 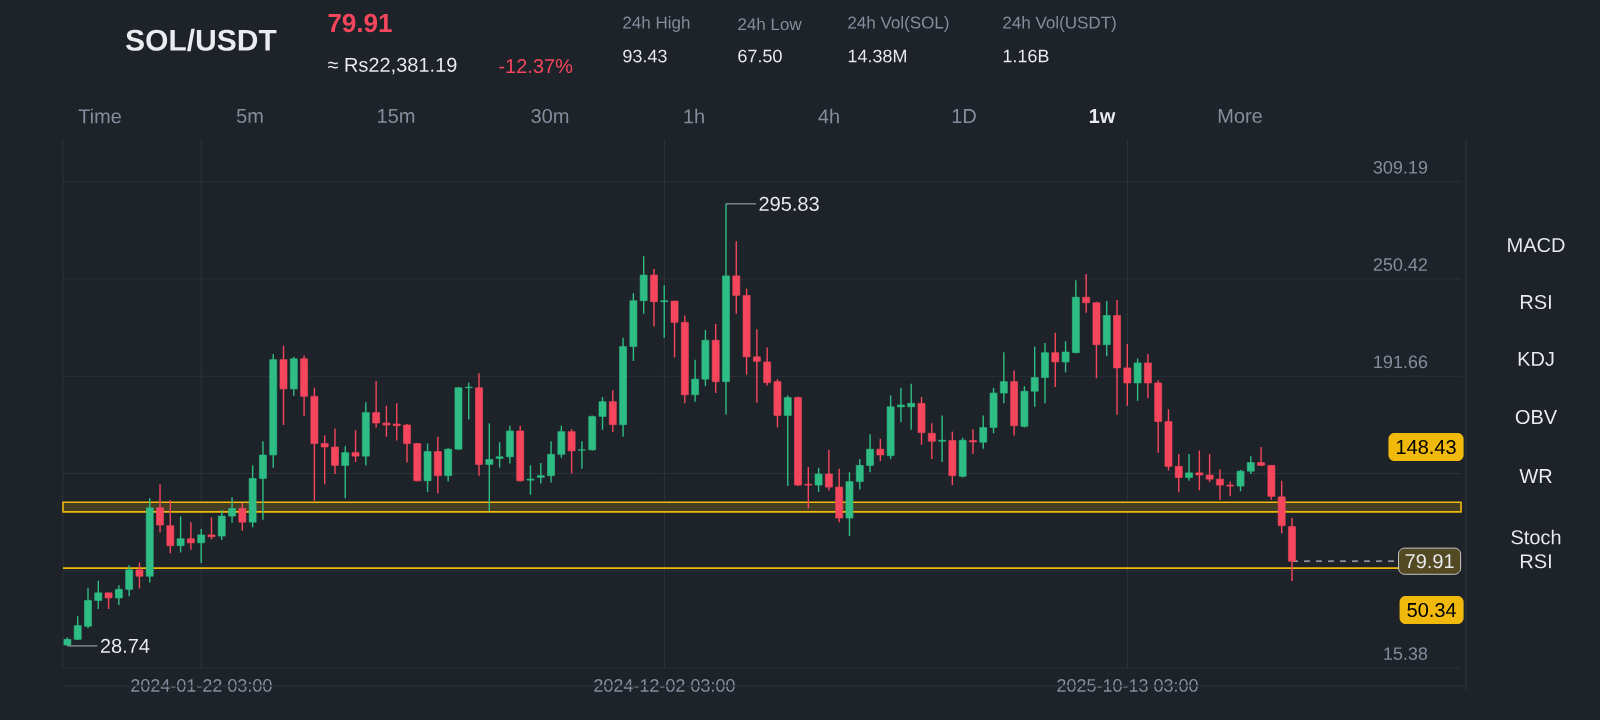 I want to click on x-tick-label: 2025-10-13 03:00, so click(x=1127, y=685).